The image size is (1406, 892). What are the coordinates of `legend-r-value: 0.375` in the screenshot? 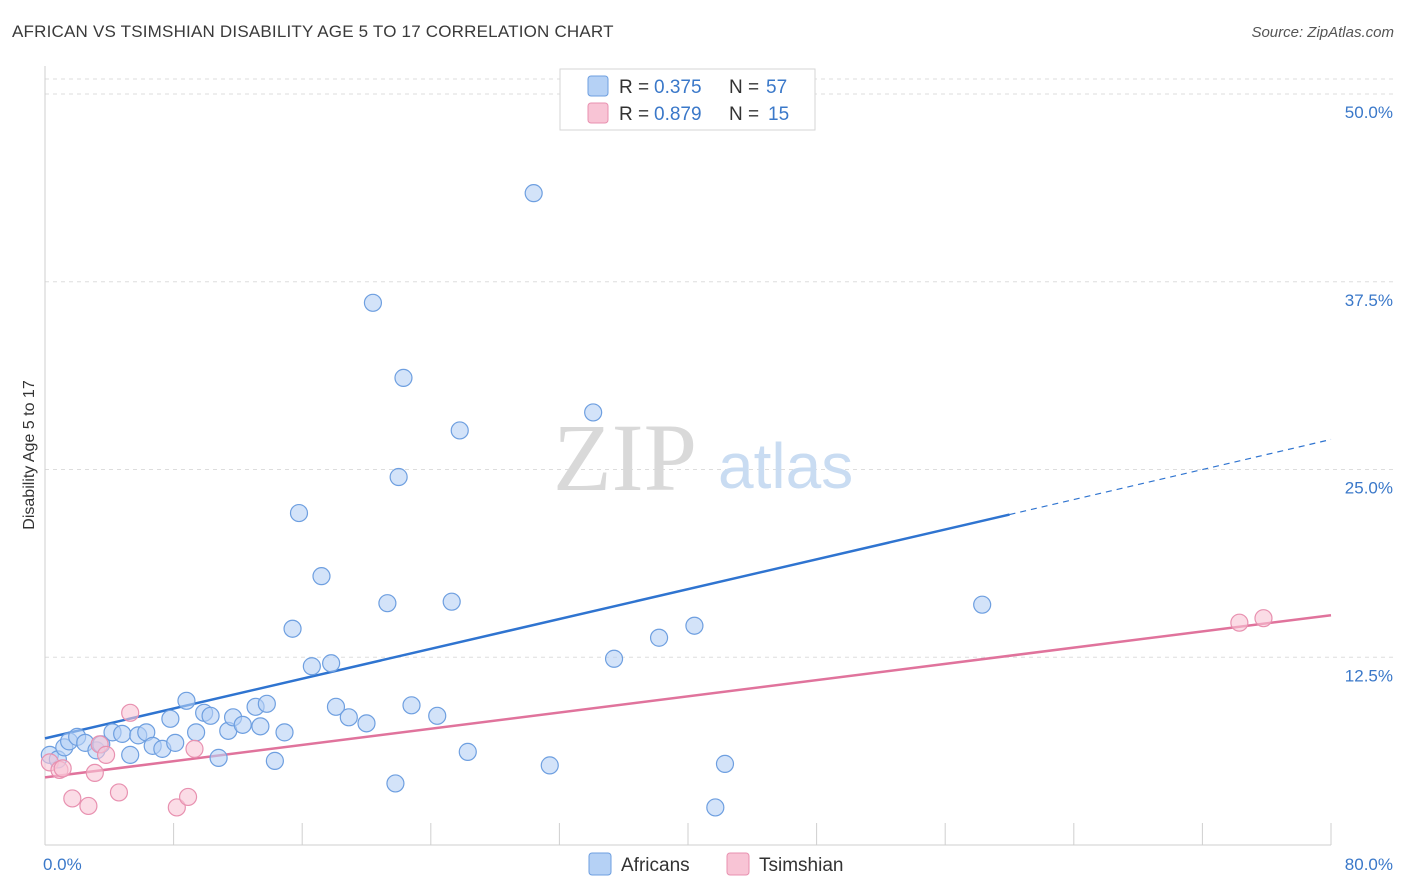 It's located at (678, 87).